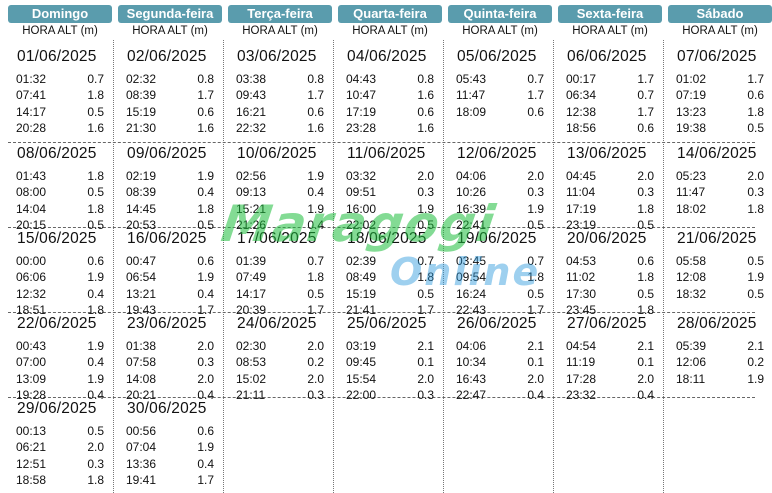 The width and height of the screenshot is (772, 493). I want to click on tide-time: 01:02, so click(691, 79).